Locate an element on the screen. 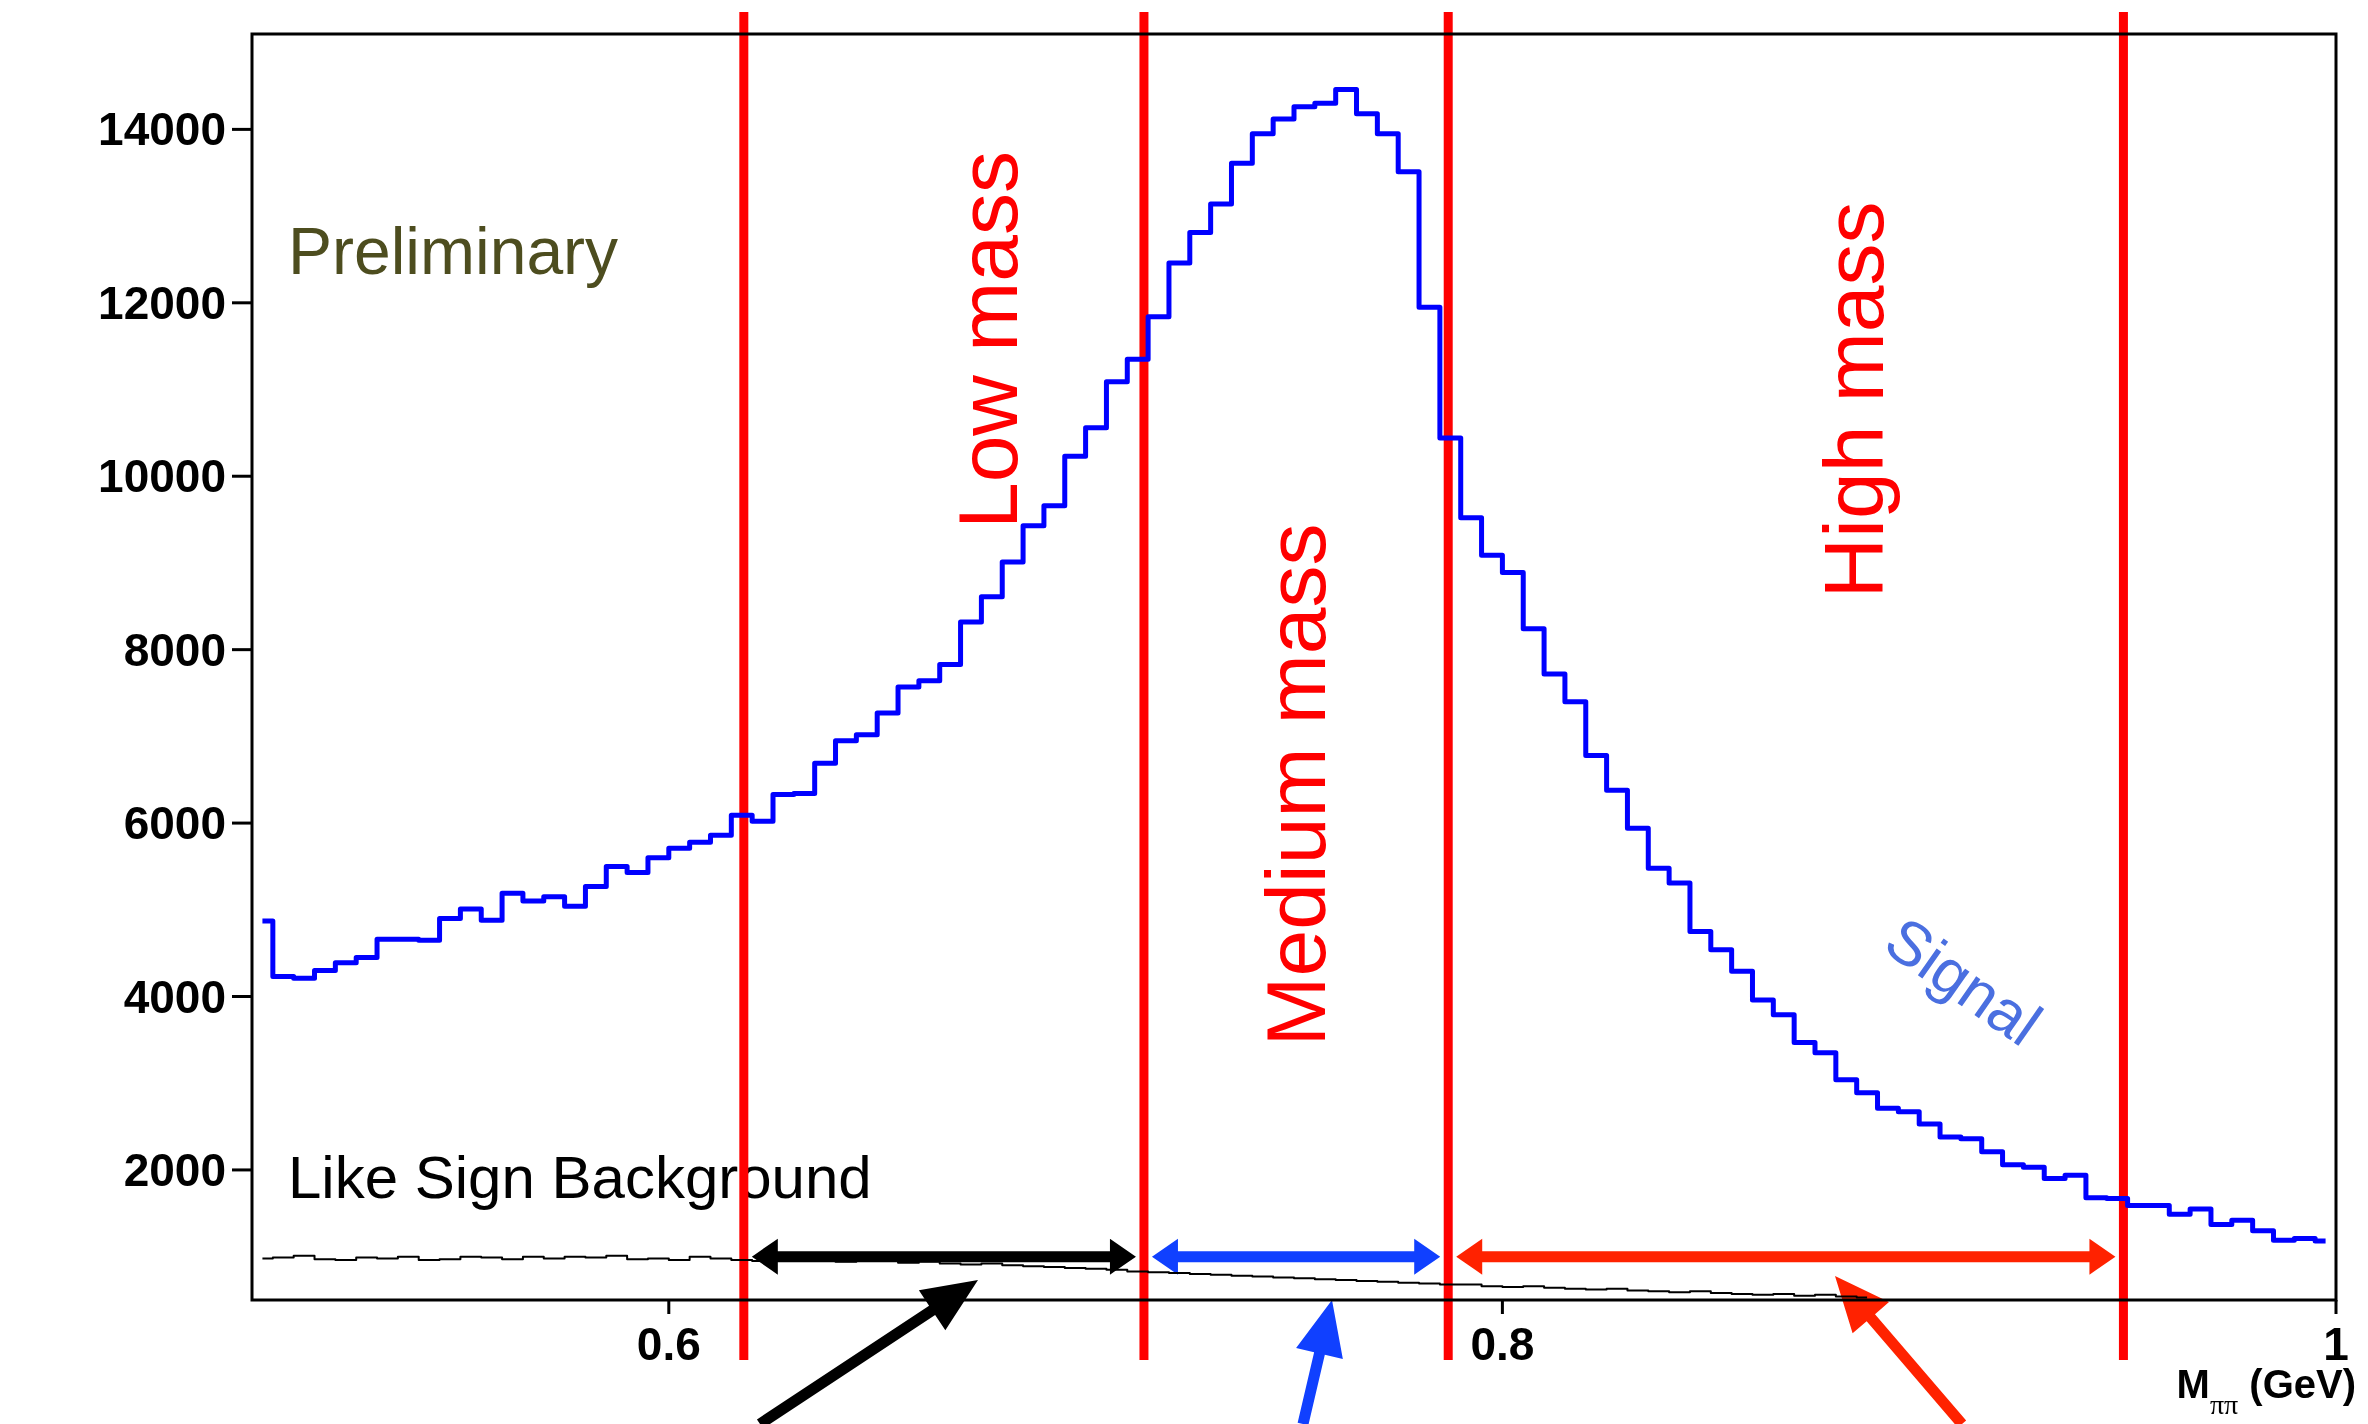  x-tick-label: 0.6 is located at coordinates (668, 1344).